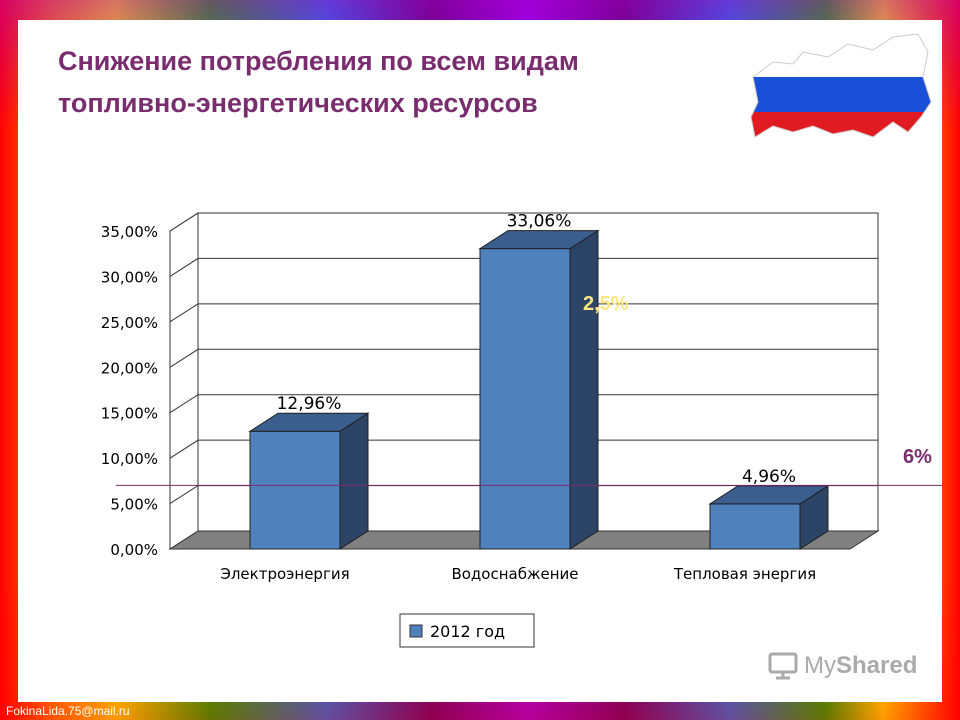 The width and height of the screenshot is (960, 720). Describe the element at coordinates (416, 631) in the screenshot. I see `legend-swatch` at that location.